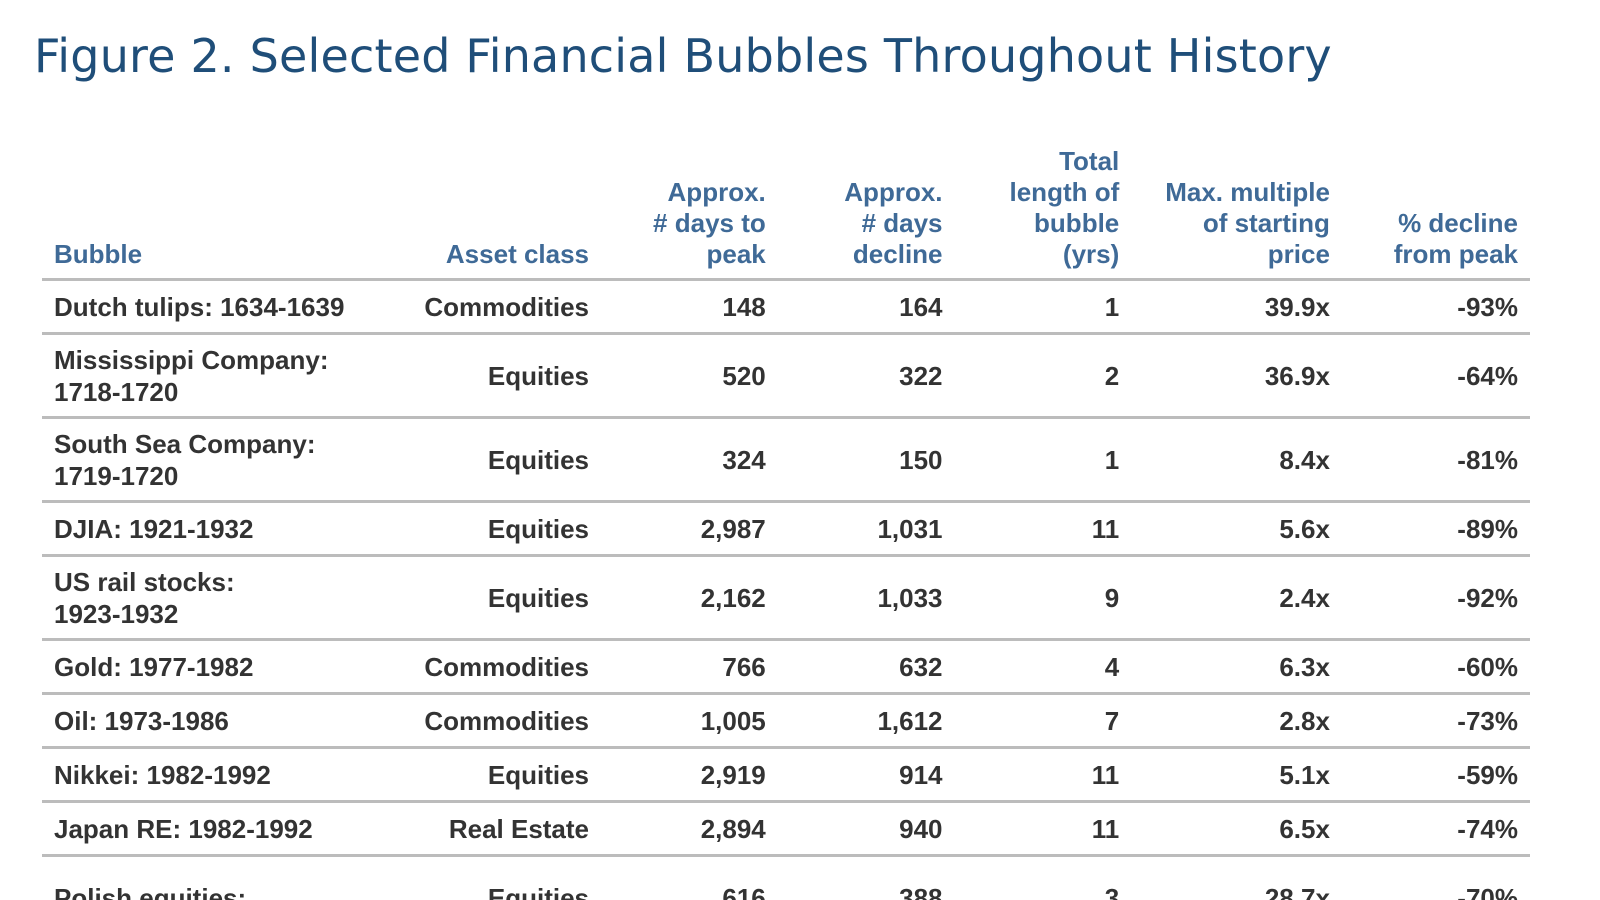 This screenshot has height=900, width=1600. Describe the element at coordinates (1435, 376) in the screenshot. I see `pct-decline-cell: -64%` at that location.